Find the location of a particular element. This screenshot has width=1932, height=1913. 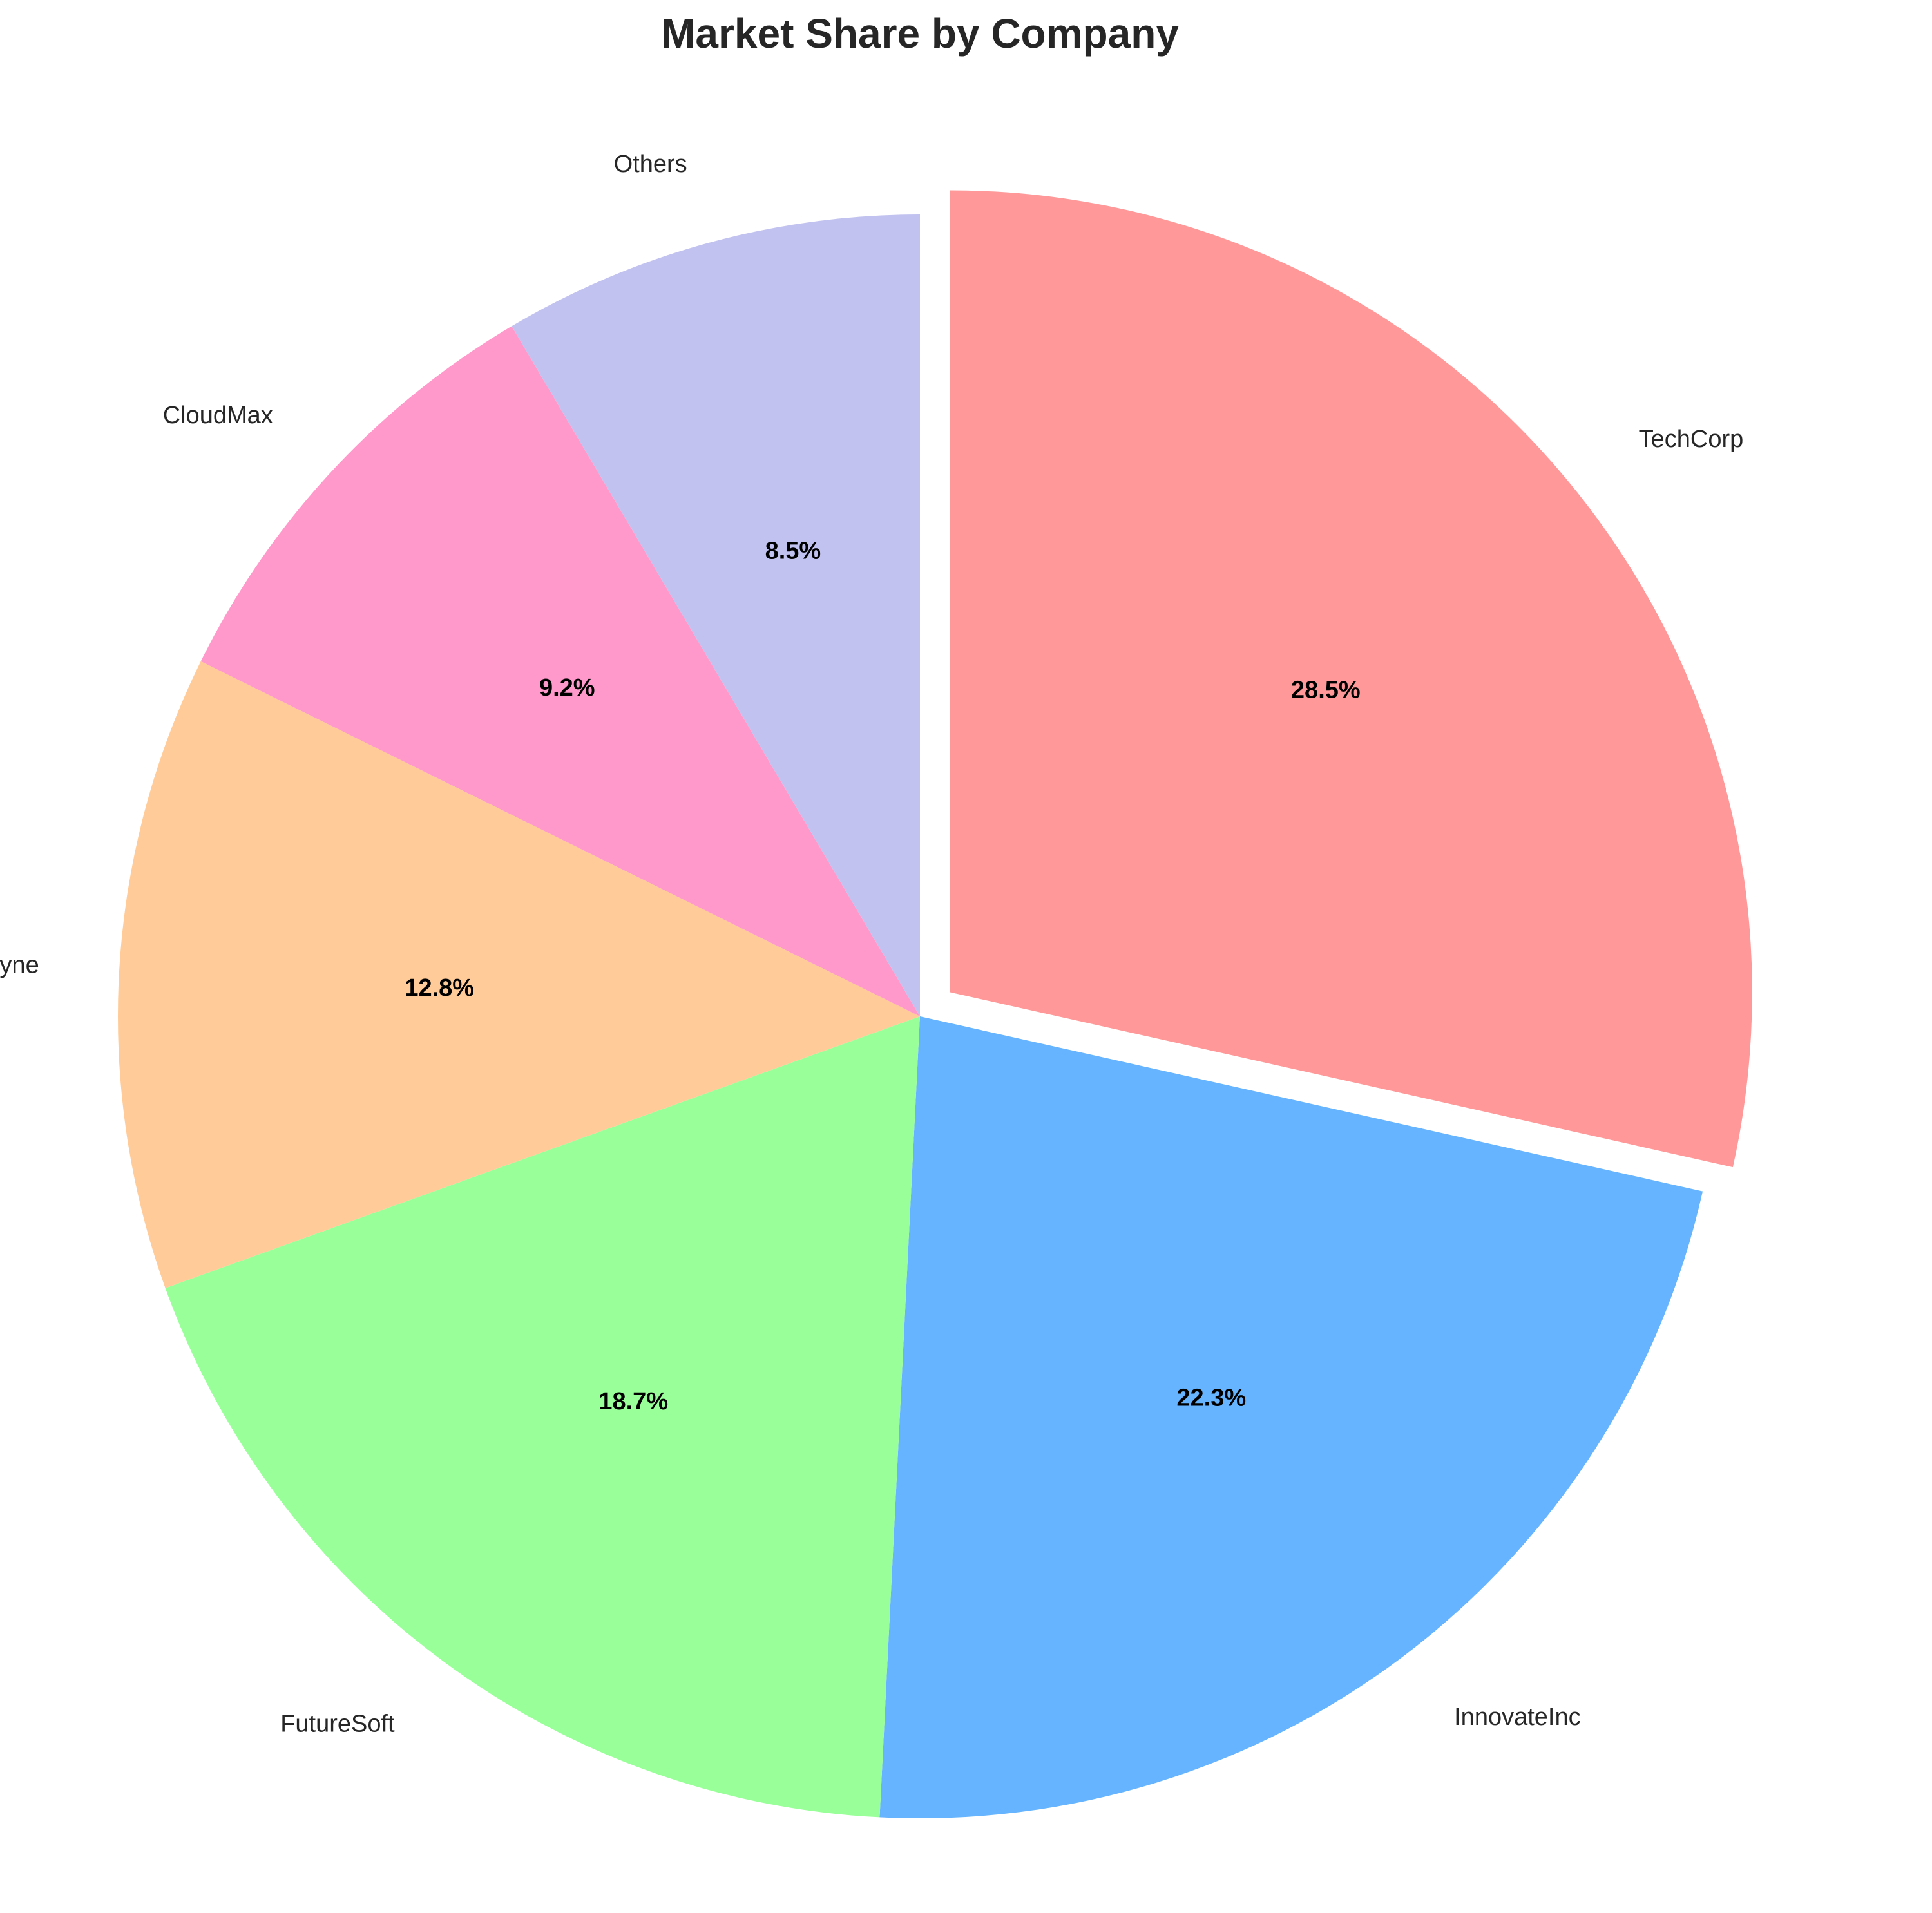

slice-label-datadyne: DataDyne is located at coordinates (19, 965).